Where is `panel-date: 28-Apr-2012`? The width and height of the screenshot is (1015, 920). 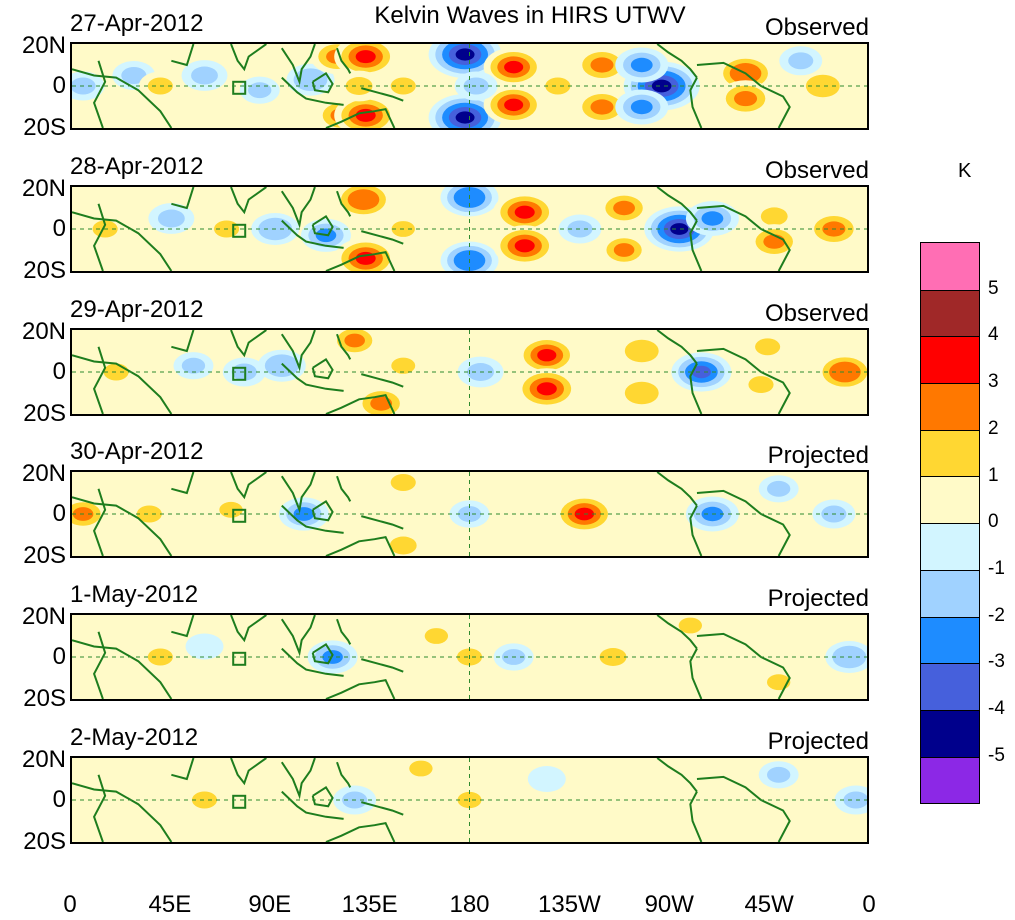
panel-date: 28-Apr-2012 is located at coordinates (137, 166).